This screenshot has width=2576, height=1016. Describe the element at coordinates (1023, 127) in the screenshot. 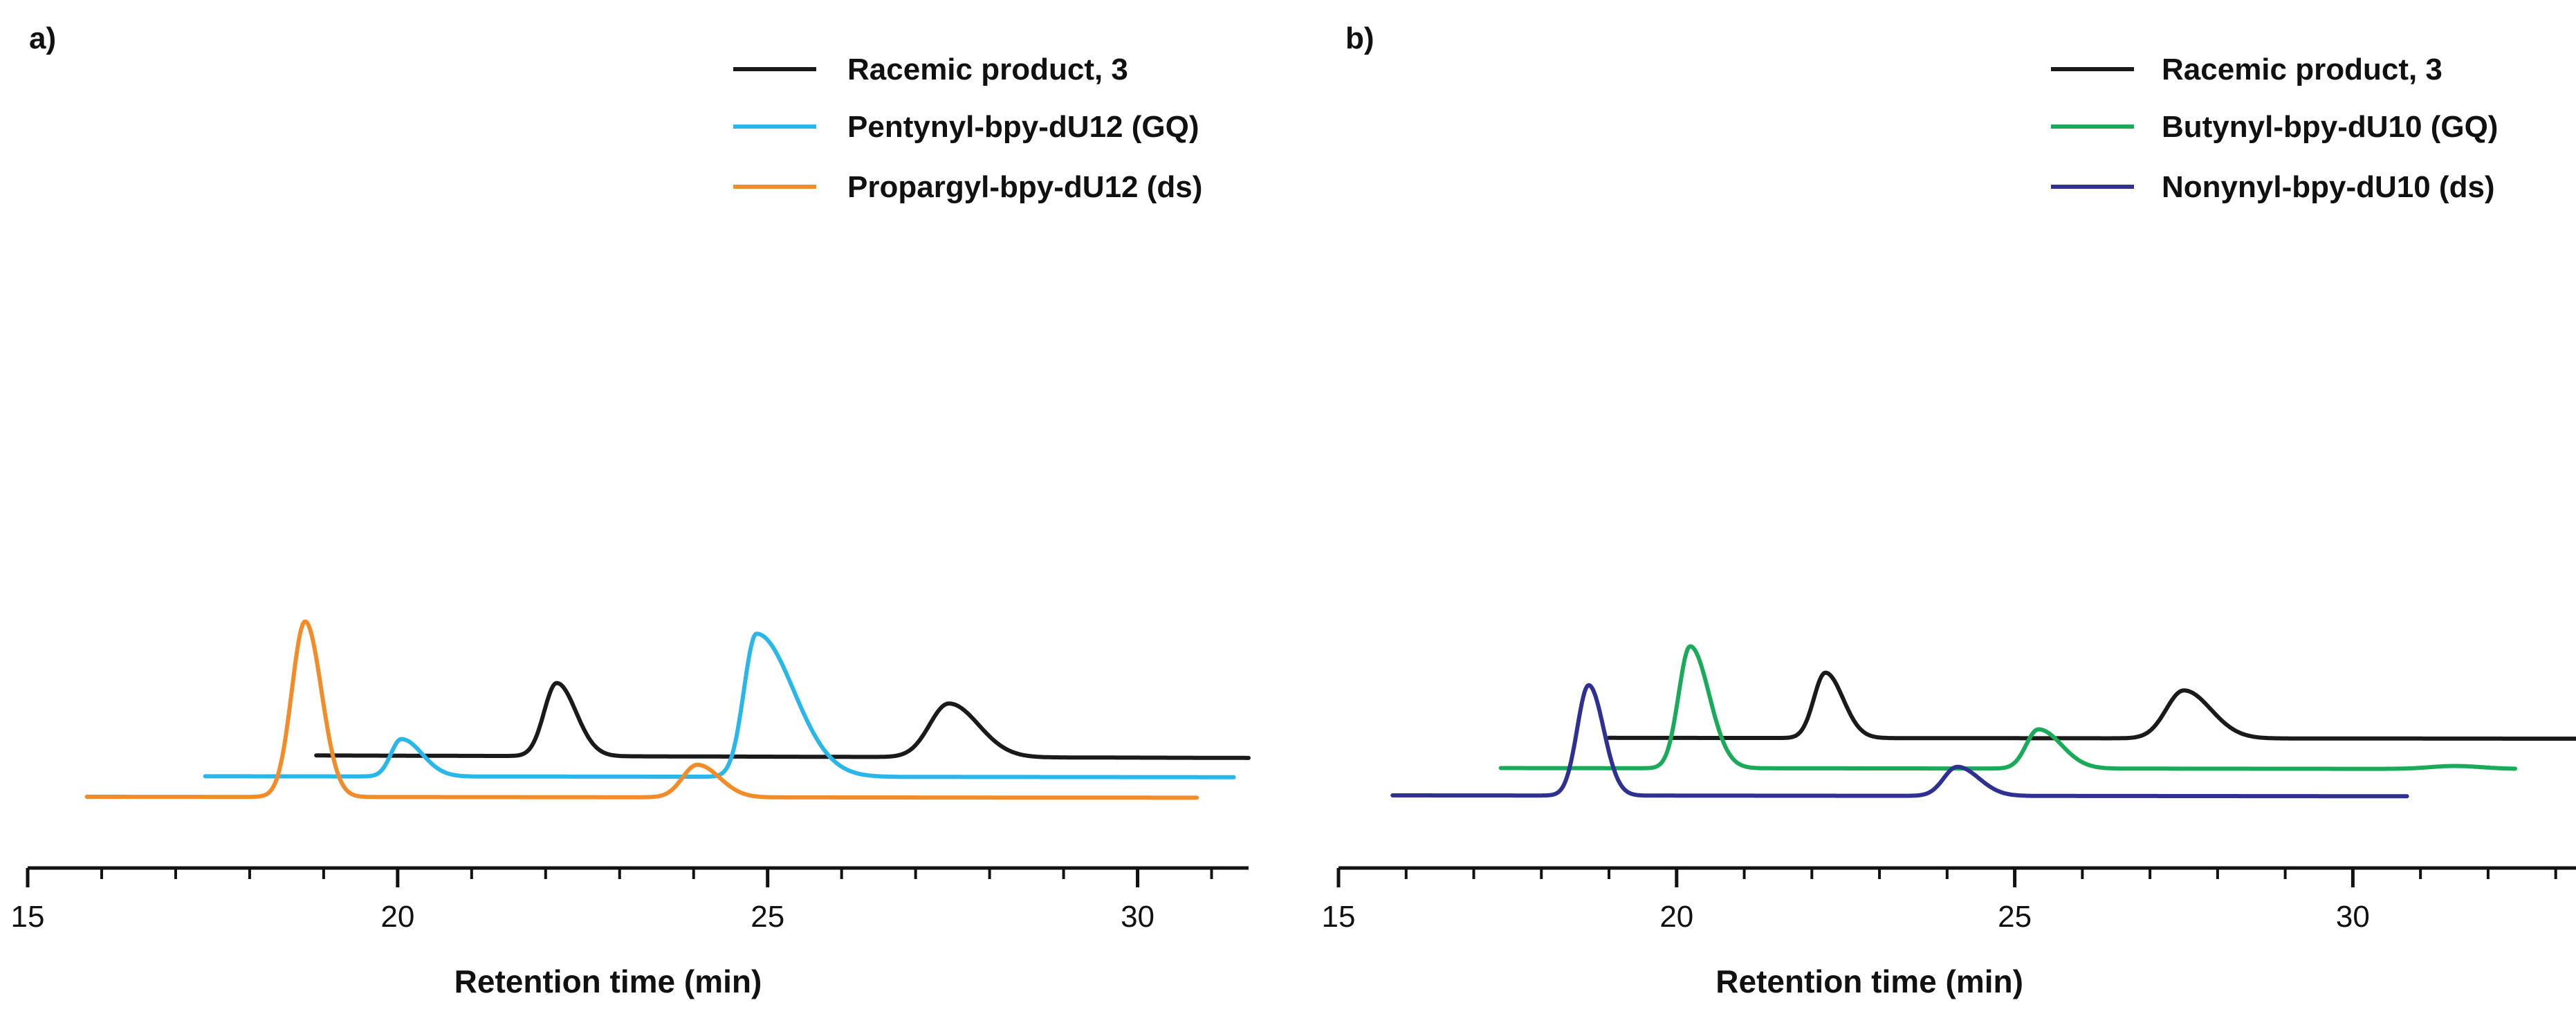

I see `legend-a-label-1: Pentynyl-bpy-dU12 (GQ)` at that location.